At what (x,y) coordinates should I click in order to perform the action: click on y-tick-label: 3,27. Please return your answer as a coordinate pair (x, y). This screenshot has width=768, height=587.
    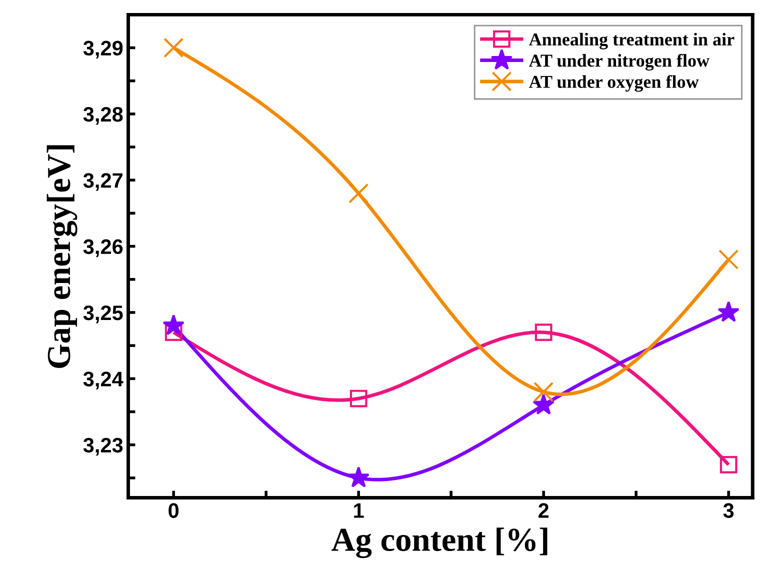
    Looking at the image, I should click on (102, 182).